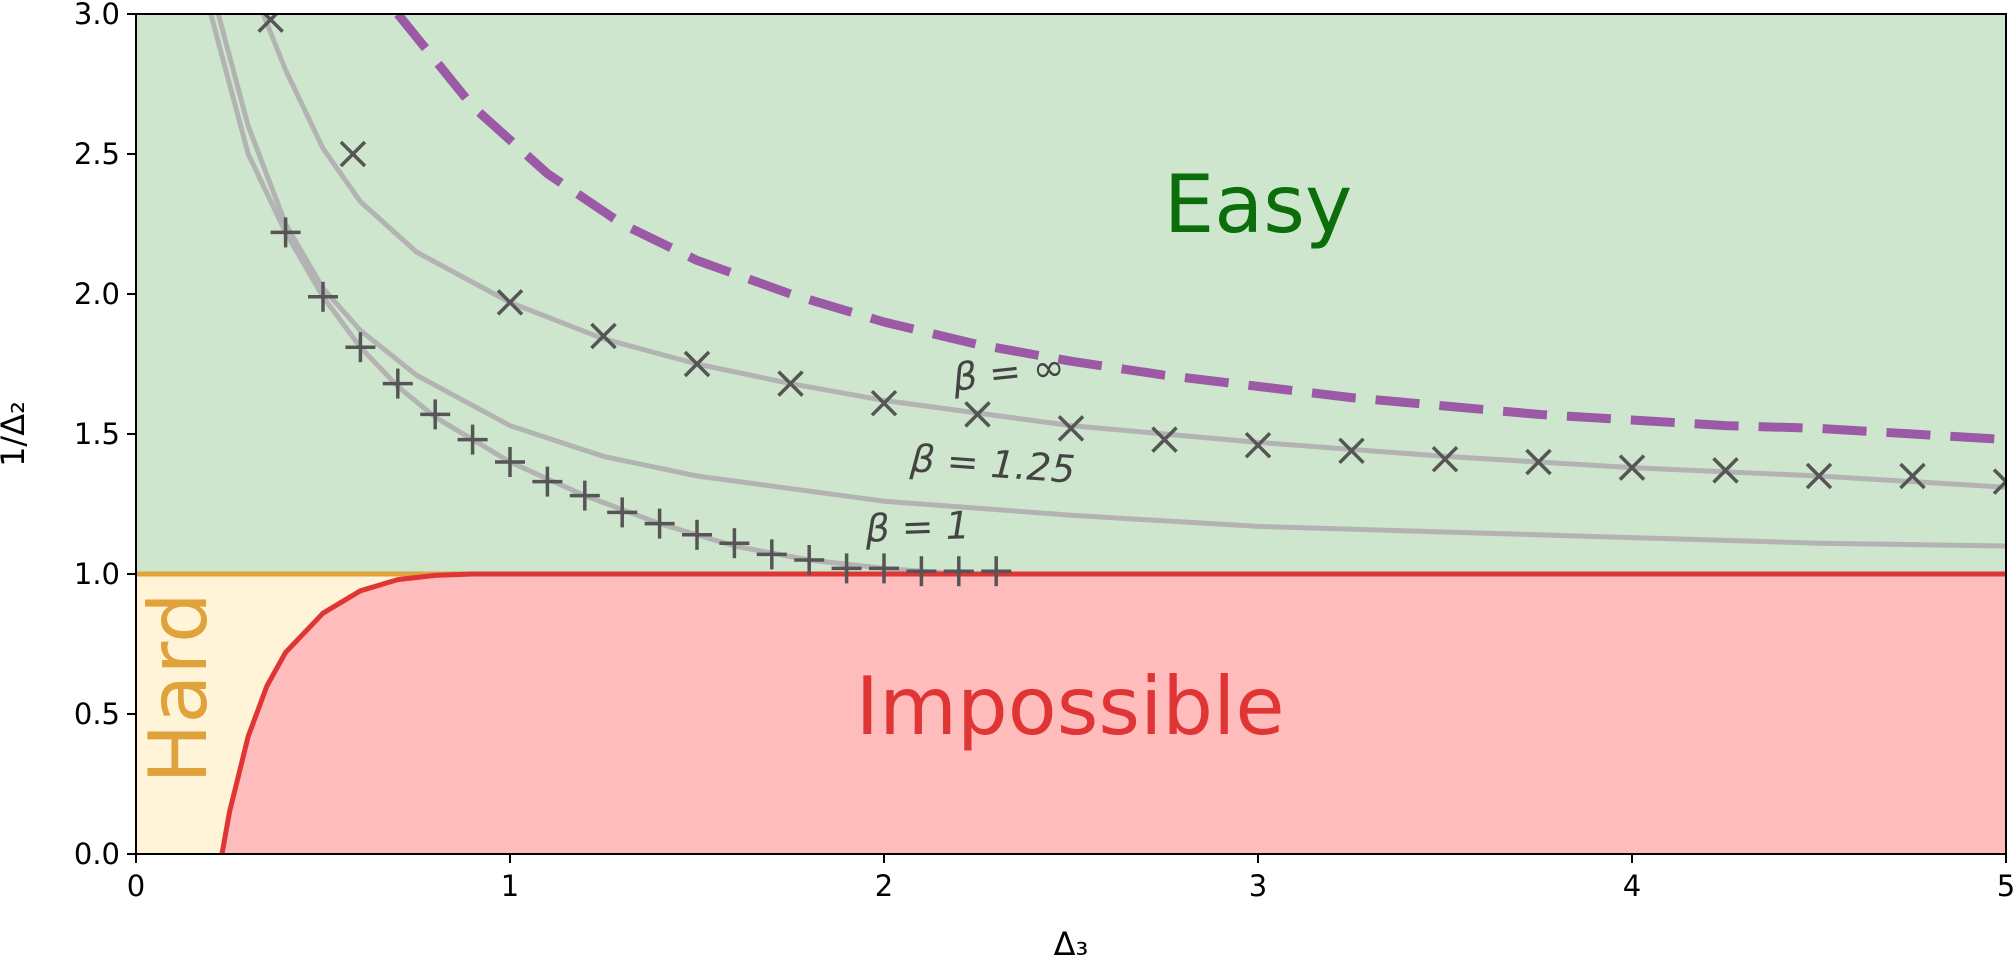  I want to click on y-tick-label: 2.0, so click(97, 294).